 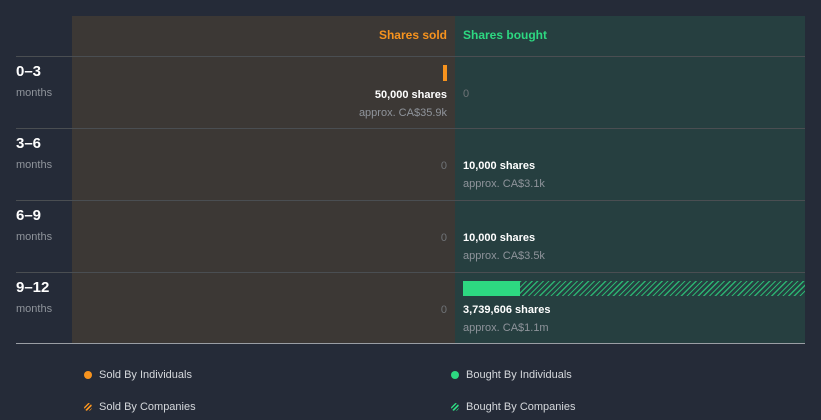 What do you see at coordinates (505, 35) in the screenshot?
I see `shares-bought-header: Shares bought` at bounding box center [505, 35].